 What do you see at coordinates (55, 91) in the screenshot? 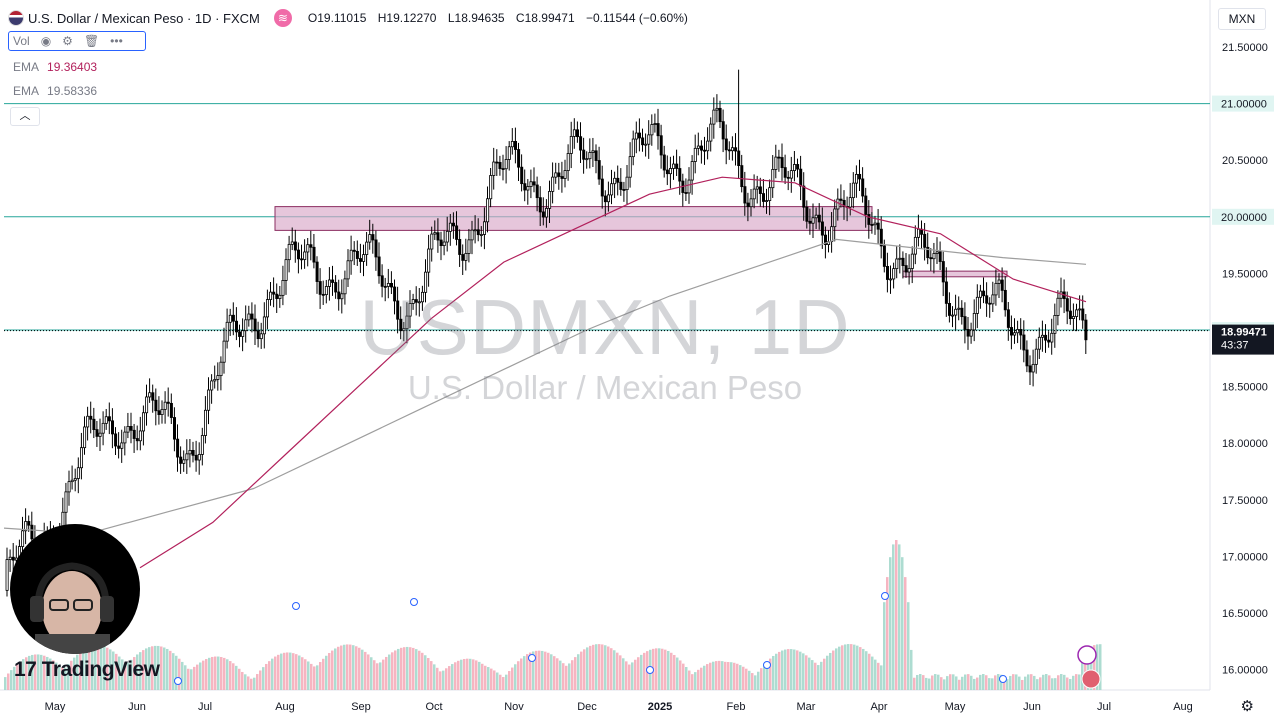
I see `ema-slow-legend: EMA 19.58336` at bounding box center [55, 91].